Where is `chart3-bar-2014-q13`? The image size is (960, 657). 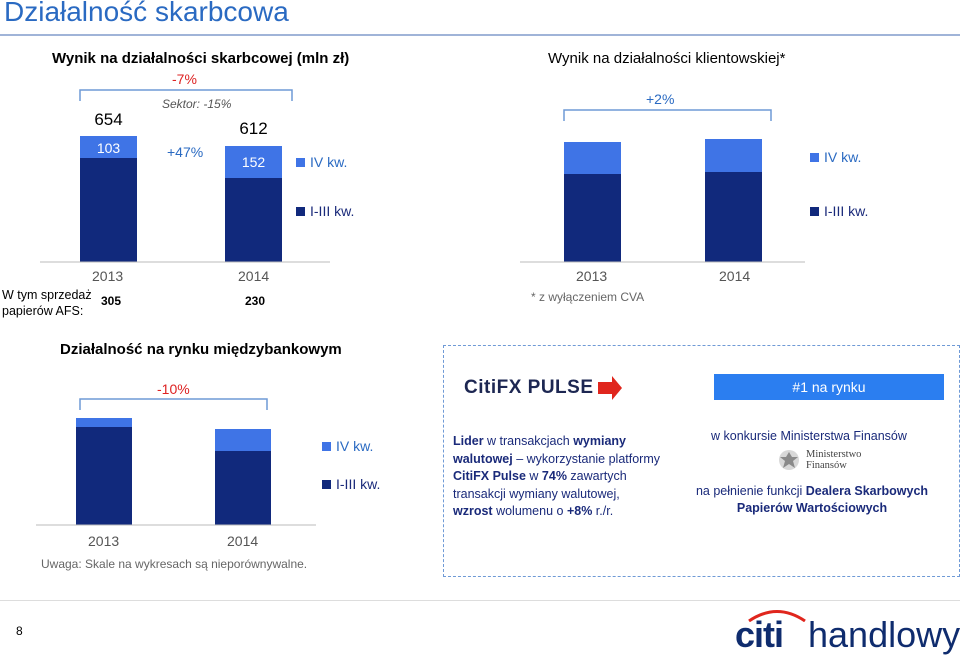 chart3-bar-2014-q13 is located at coordinates (243, 488).